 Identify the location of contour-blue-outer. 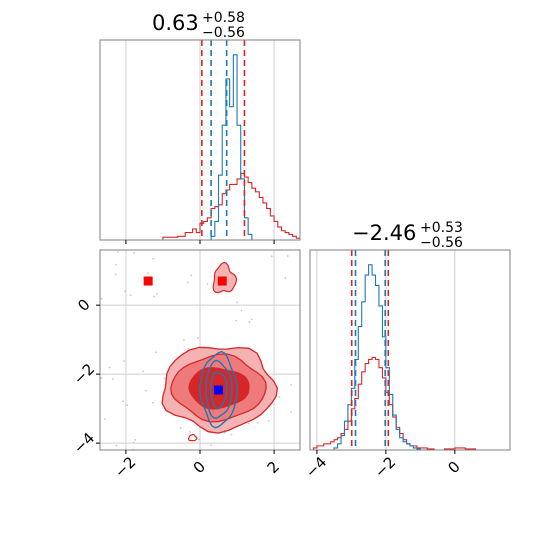
(219, 389).